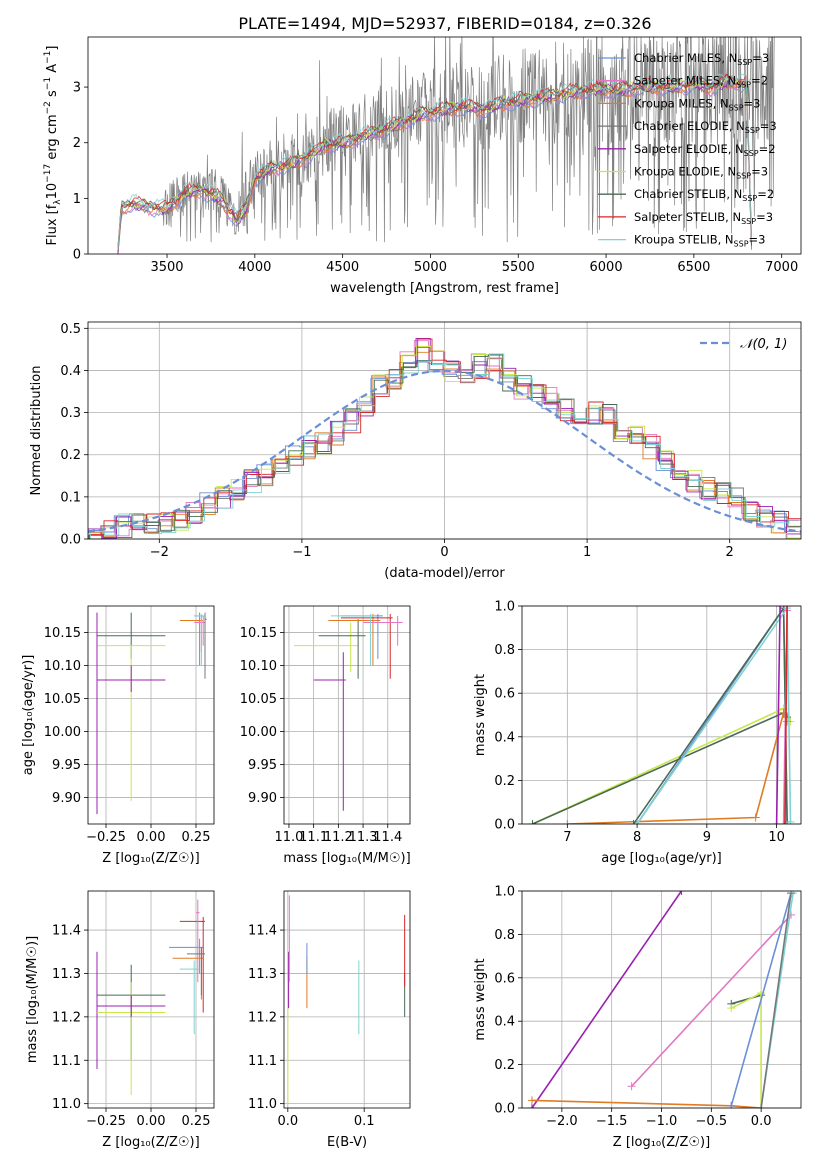 This screenshot has width=819, height=1170. Describe the element at coordinates (159, 552) in the screenshot. I see `x-tick-label: −2` at that location.